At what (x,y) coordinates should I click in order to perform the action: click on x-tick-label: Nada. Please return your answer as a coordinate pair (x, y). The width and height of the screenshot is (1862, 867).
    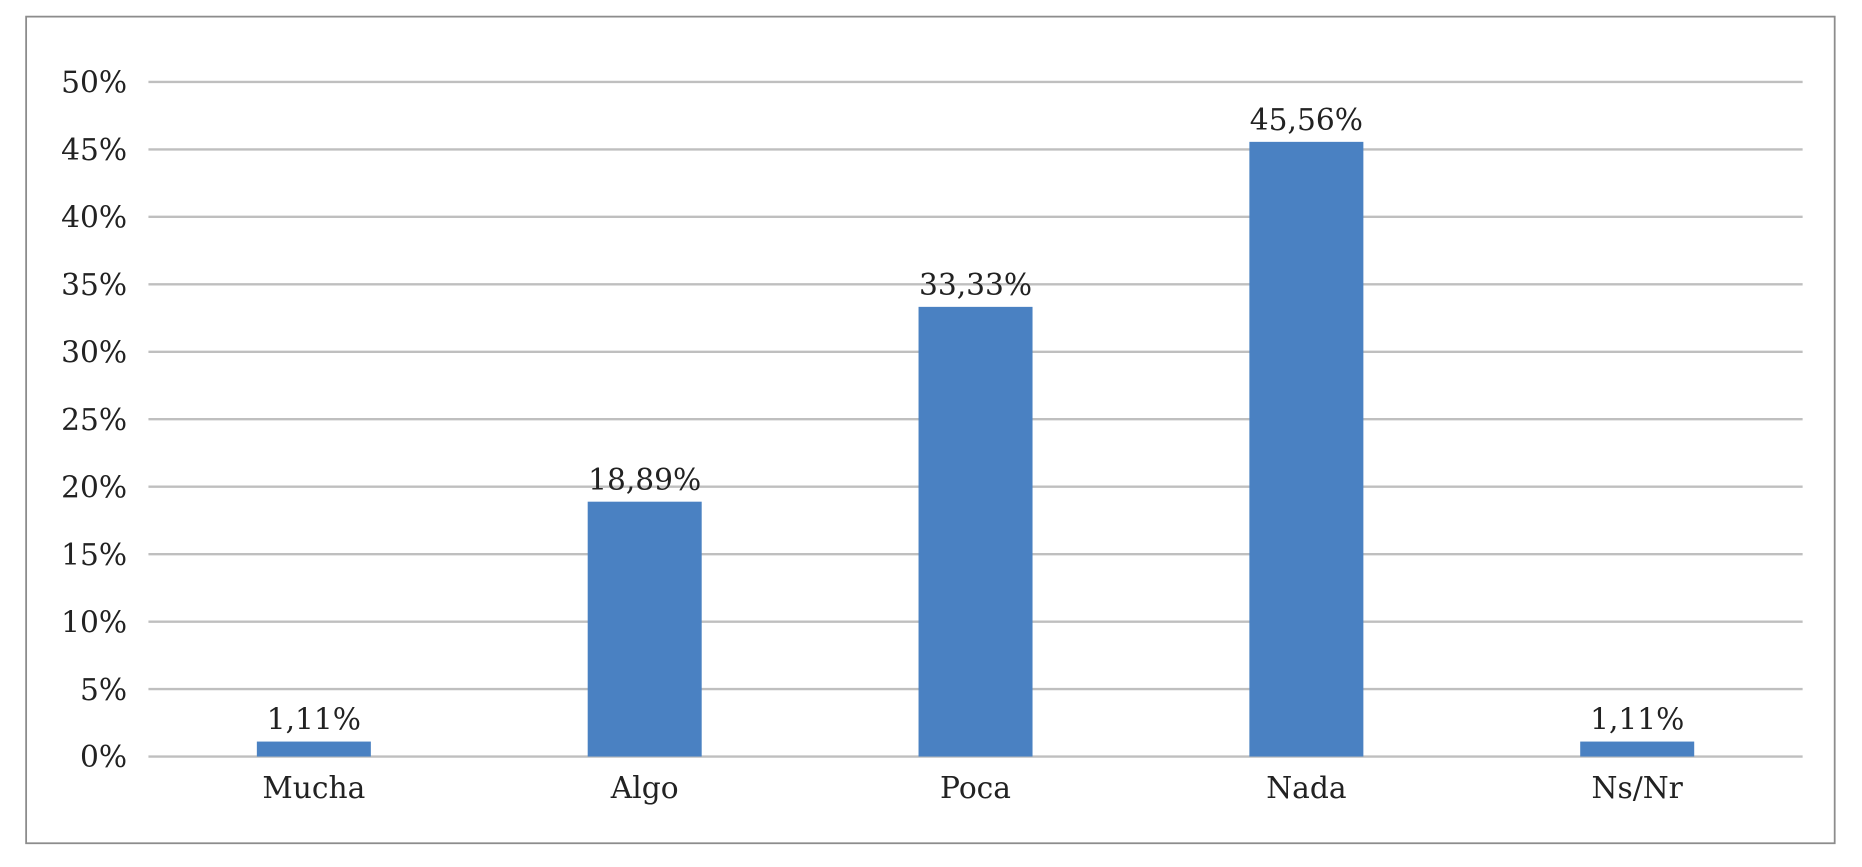
    Looking at the image, I should click on (1306, 787).